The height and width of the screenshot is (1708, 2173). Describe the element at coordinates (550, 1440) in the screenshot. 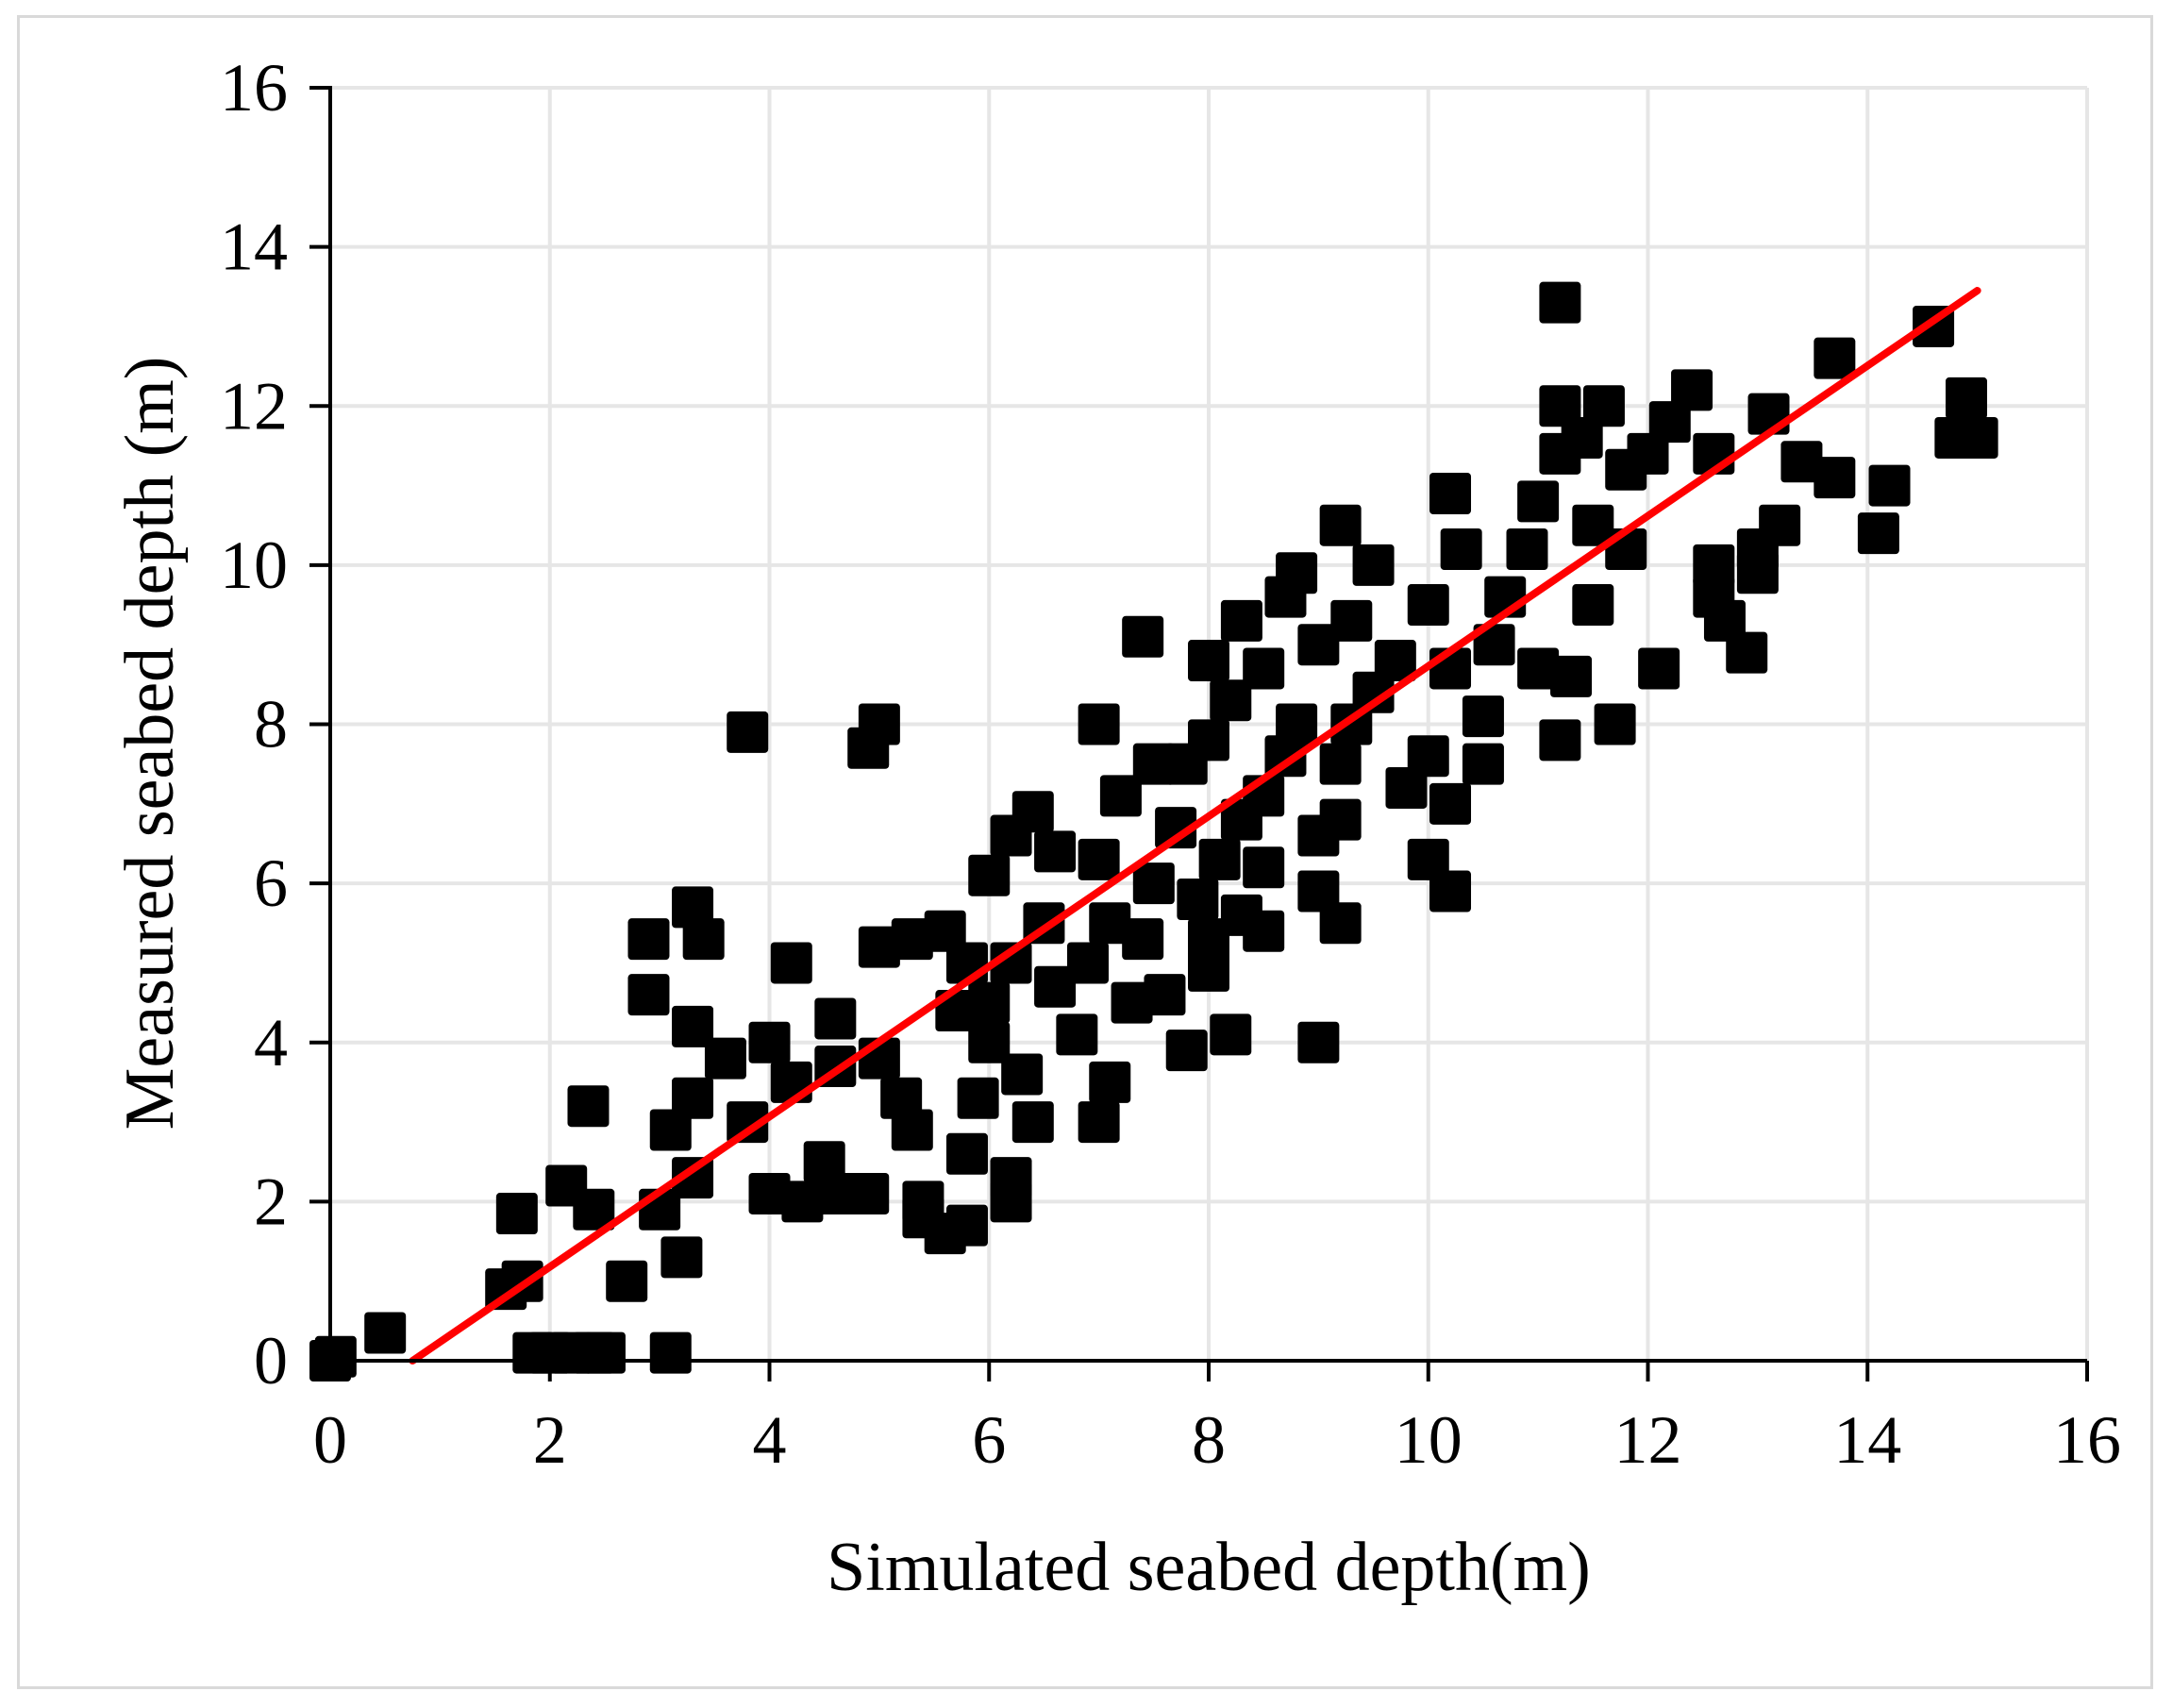

I see `x-tick-label: 2` at that location.